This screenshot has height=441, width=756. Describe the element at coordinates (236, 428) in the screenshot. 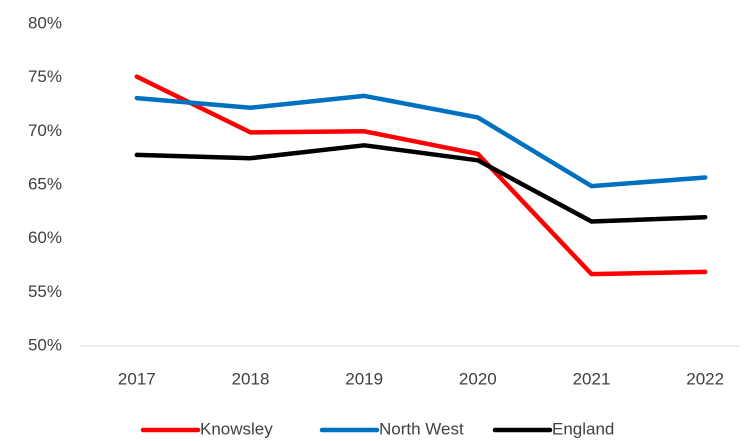

I see `legend-label: Knowsley` at that location.